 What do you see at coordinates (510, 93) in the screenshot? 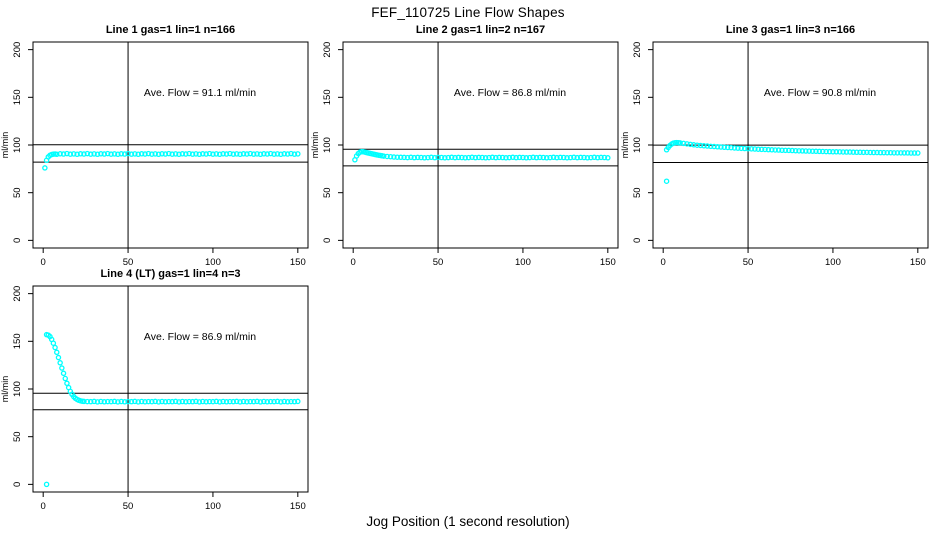
I see `ave-flow-annotation: Ave. Flow = 86.8 ml/min` at bounding box center [510, 93].